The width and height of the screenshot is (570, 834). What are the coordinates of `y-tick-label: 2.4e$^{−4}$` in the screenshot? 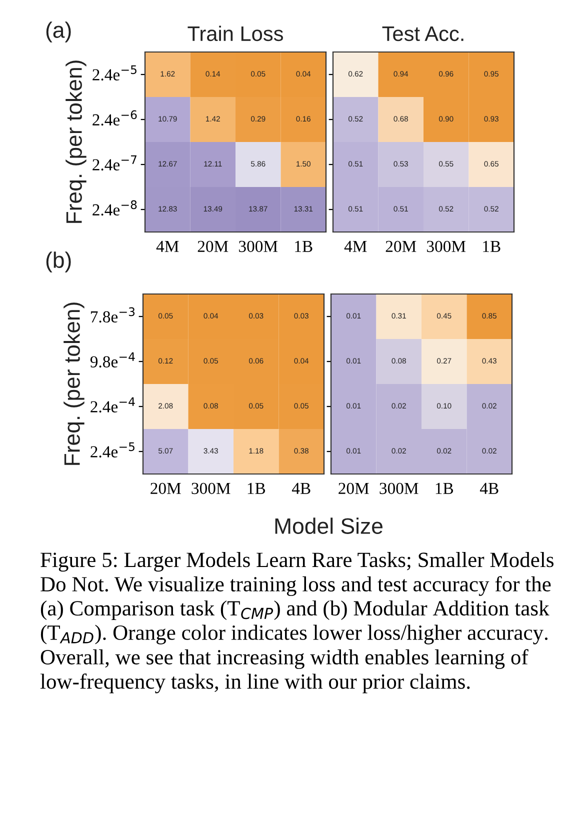 It's located at (112, 405).